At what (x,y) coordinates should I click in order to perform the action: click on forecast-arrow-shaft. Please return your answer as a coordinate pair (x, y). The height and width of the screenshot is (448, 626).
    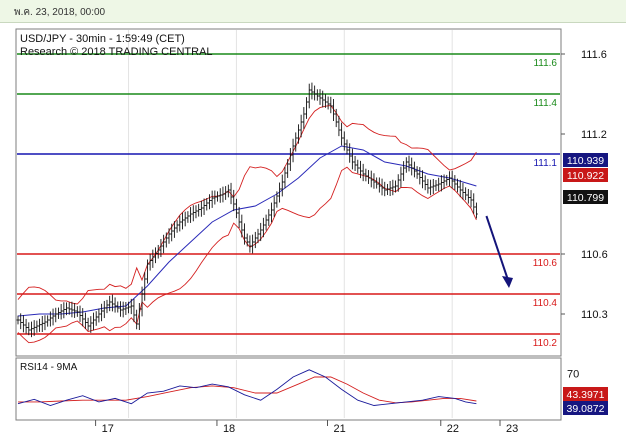
    Looking at the image, I should click on (497, 248).